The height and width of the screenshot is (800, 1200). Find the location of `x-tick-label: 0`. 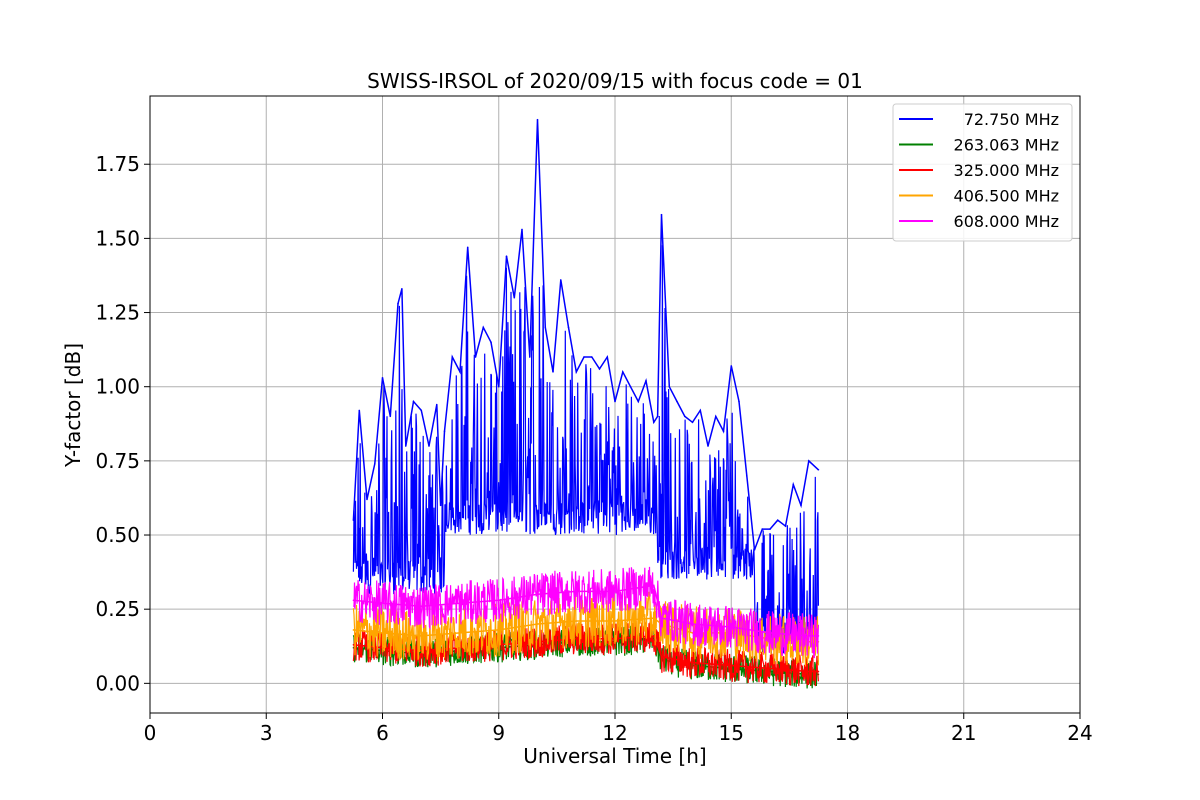

x-tick-label: 0 is located at coordinates (150, 733).